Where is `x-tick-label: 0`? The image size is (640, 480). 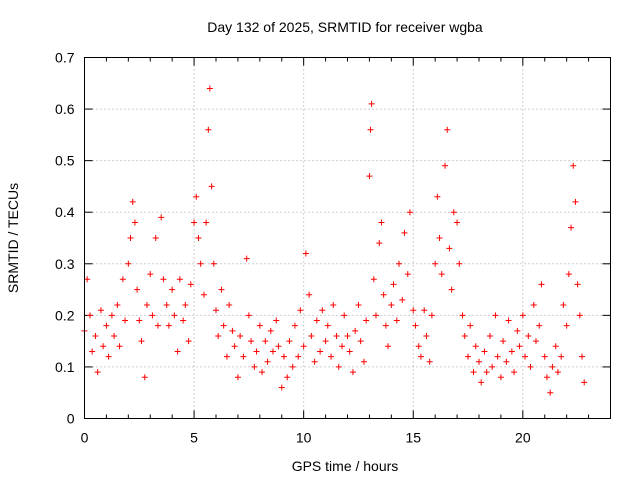 x-tick-label: 0 is located at coordinates (85, 438).